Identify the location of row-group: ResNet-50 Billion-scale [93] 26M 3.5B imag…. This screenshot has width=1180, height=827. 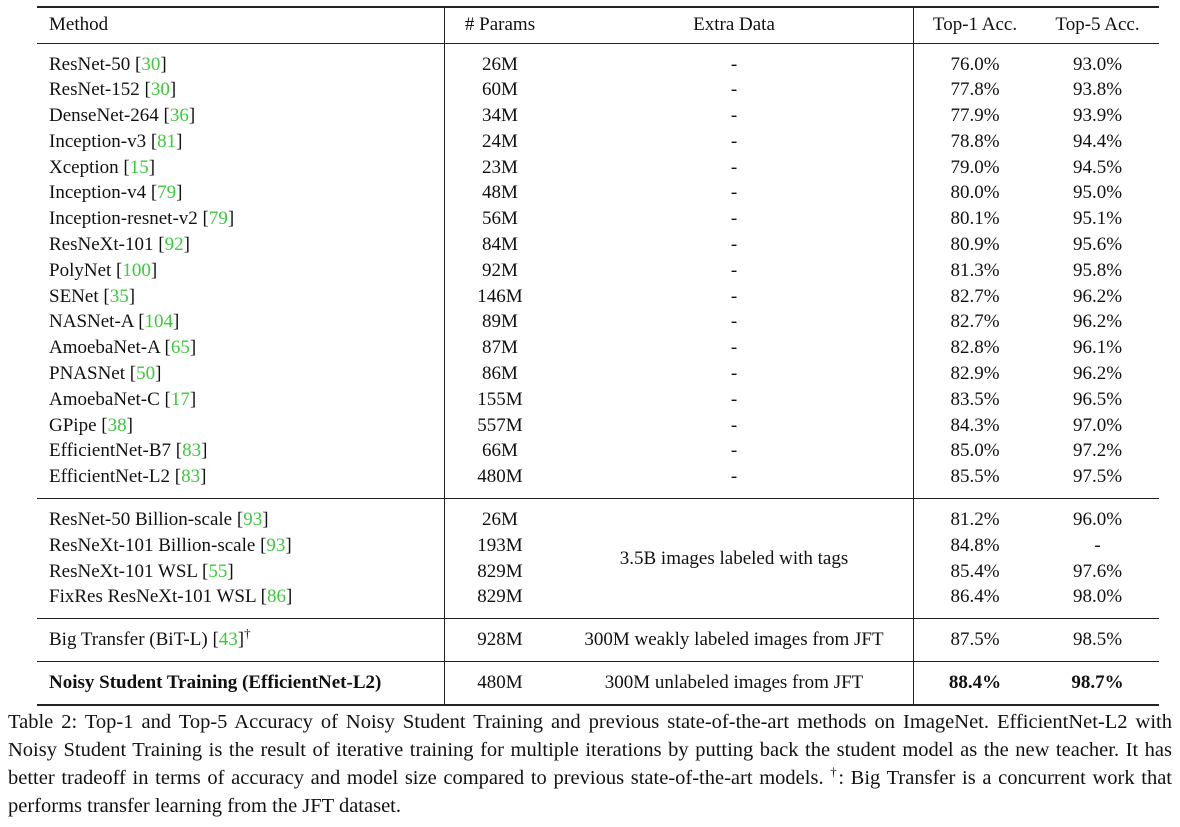
(598, 558).